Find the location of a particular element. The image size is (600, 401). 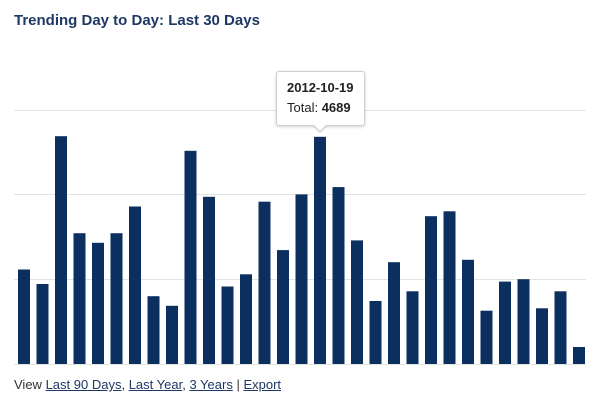

link-export: Export is located at coordinates (262, 384).